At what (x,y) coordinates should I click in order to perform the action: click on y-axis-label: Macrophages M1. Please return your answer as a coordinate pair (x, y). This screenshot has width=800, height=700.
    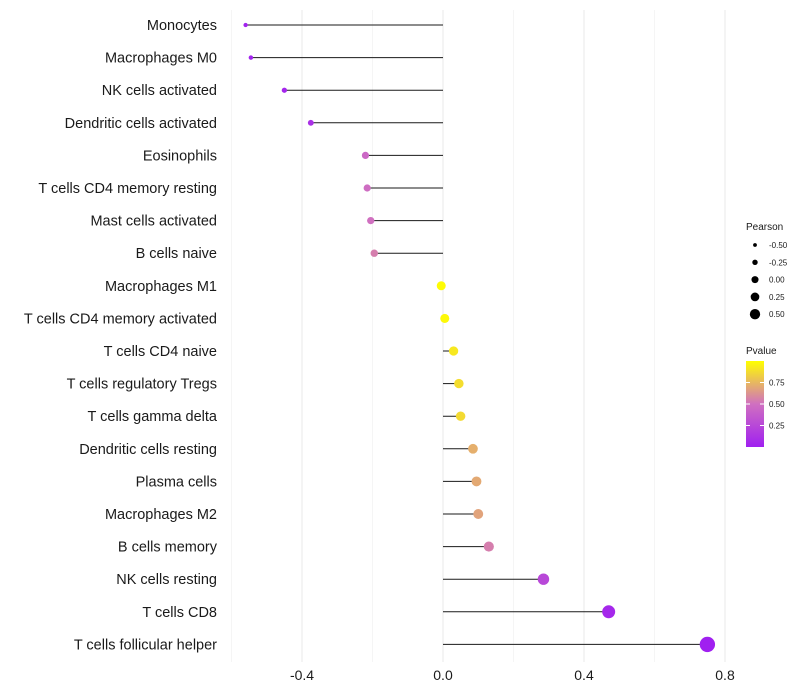
    Looking at the image, I should click on (161, 287).